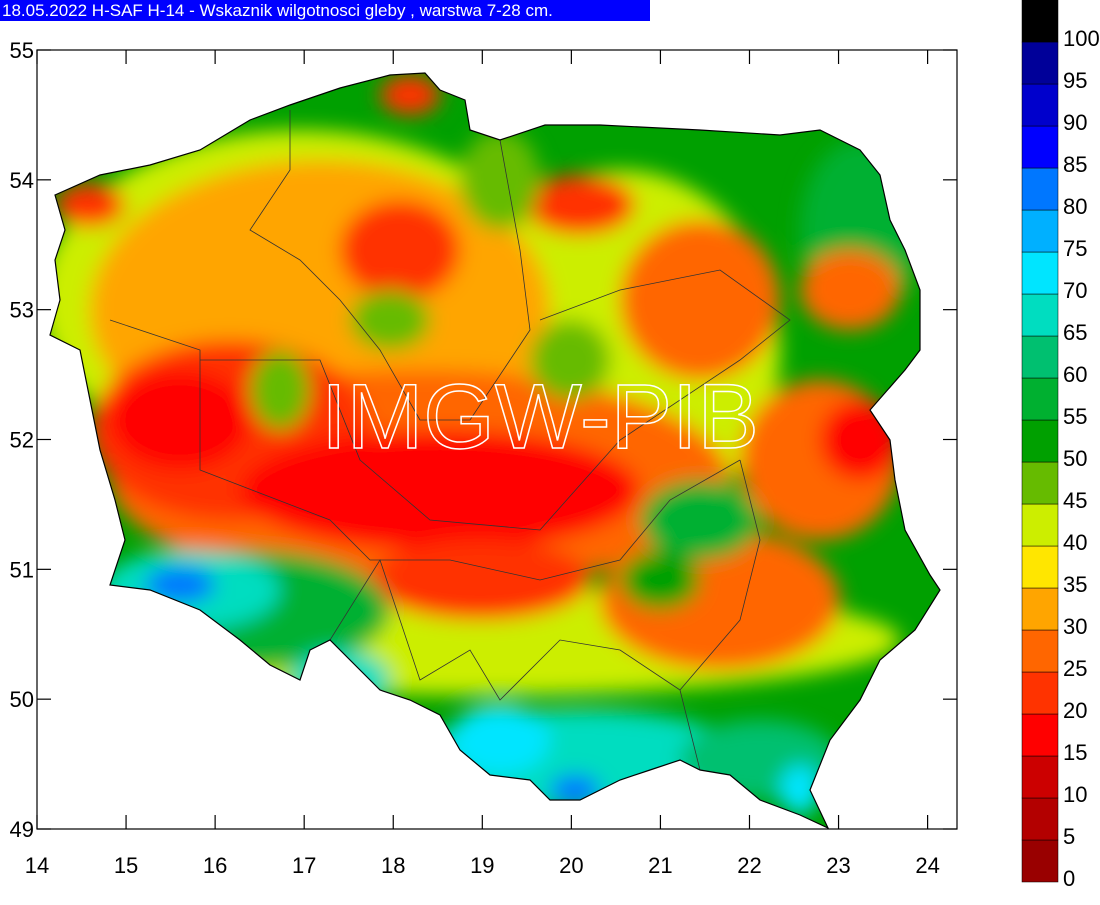 The image size is (1100, 905). Describe the element at coordinates (22, 699) in the screenshot. I see `y-tick-label: 50` at that location.